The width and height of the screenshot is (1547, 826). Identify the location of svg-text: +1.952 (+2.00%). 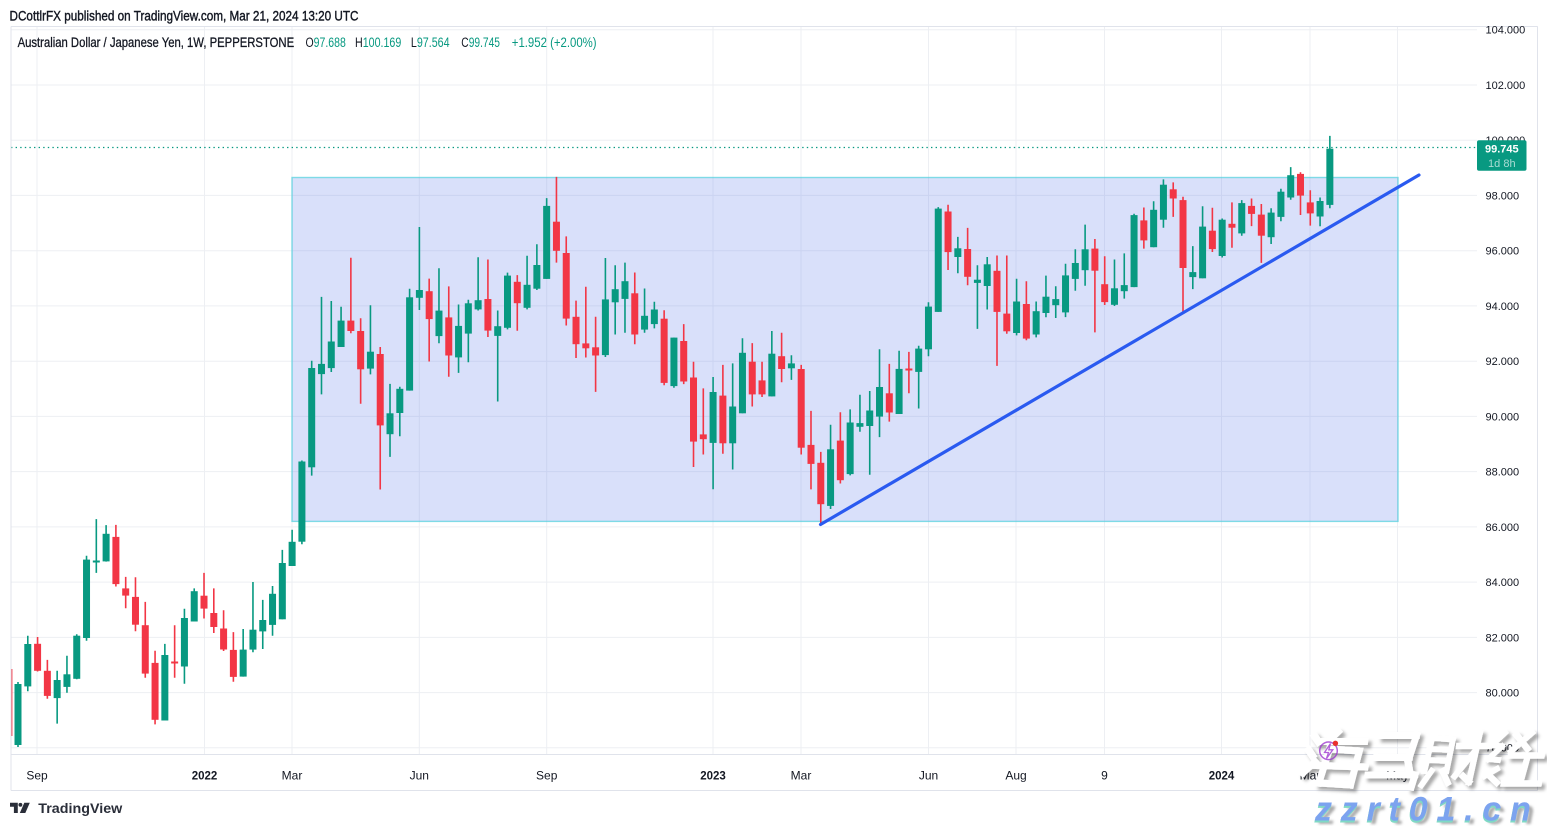
(554, 42).